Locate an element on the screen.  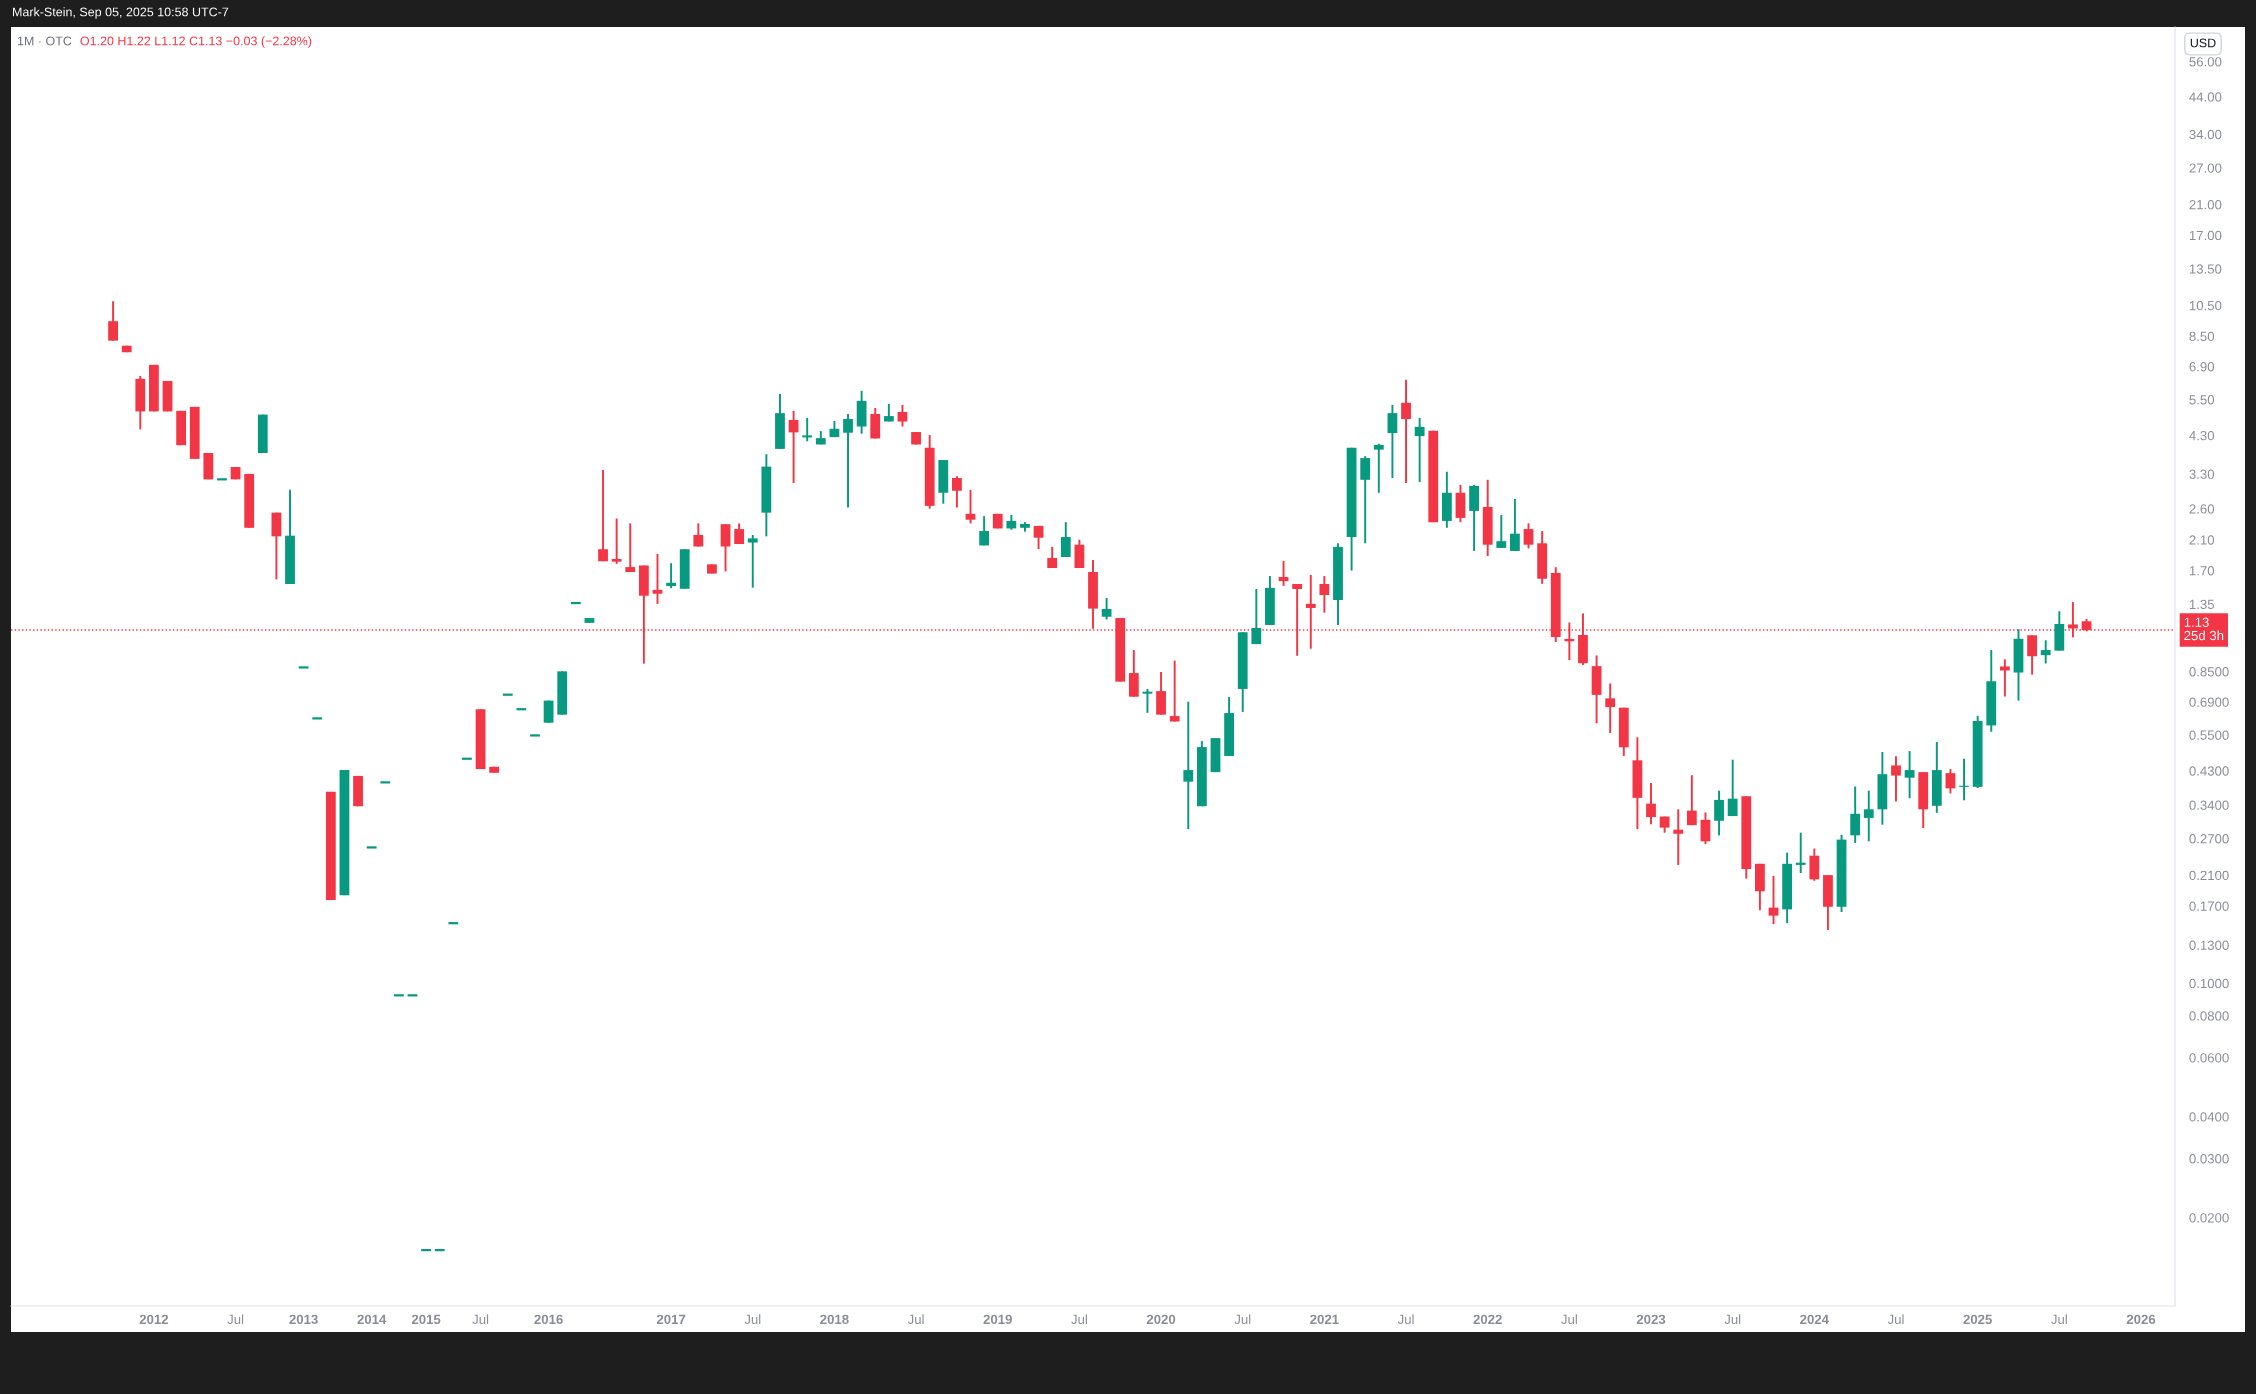
y-tick-label: 0.0600 is located at coordinates (2209, 1058).